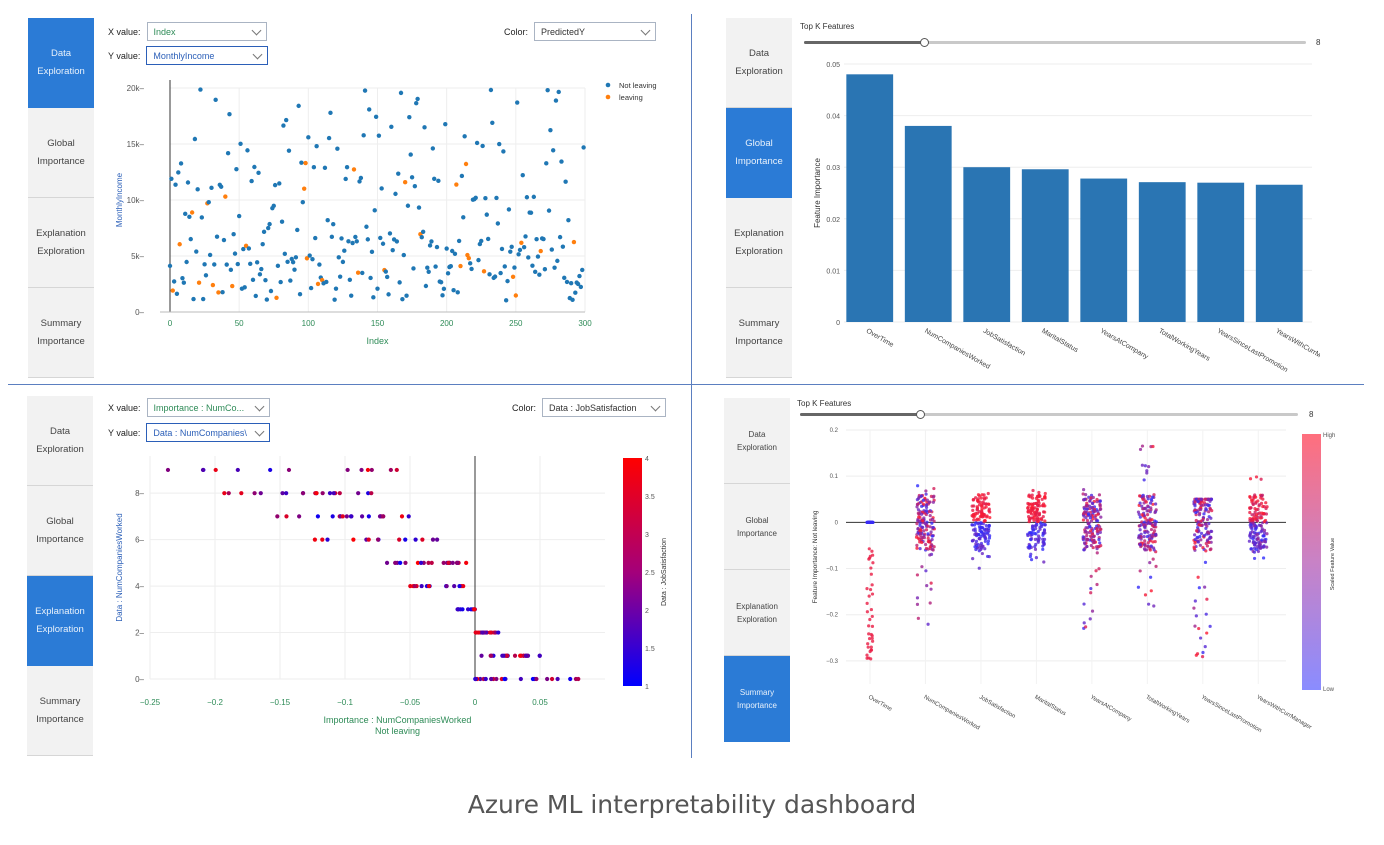  Describe the element at coordinates (200, 432) in the screenshot. I see `y-value-selected: Data : NumCompanies\` at that location.